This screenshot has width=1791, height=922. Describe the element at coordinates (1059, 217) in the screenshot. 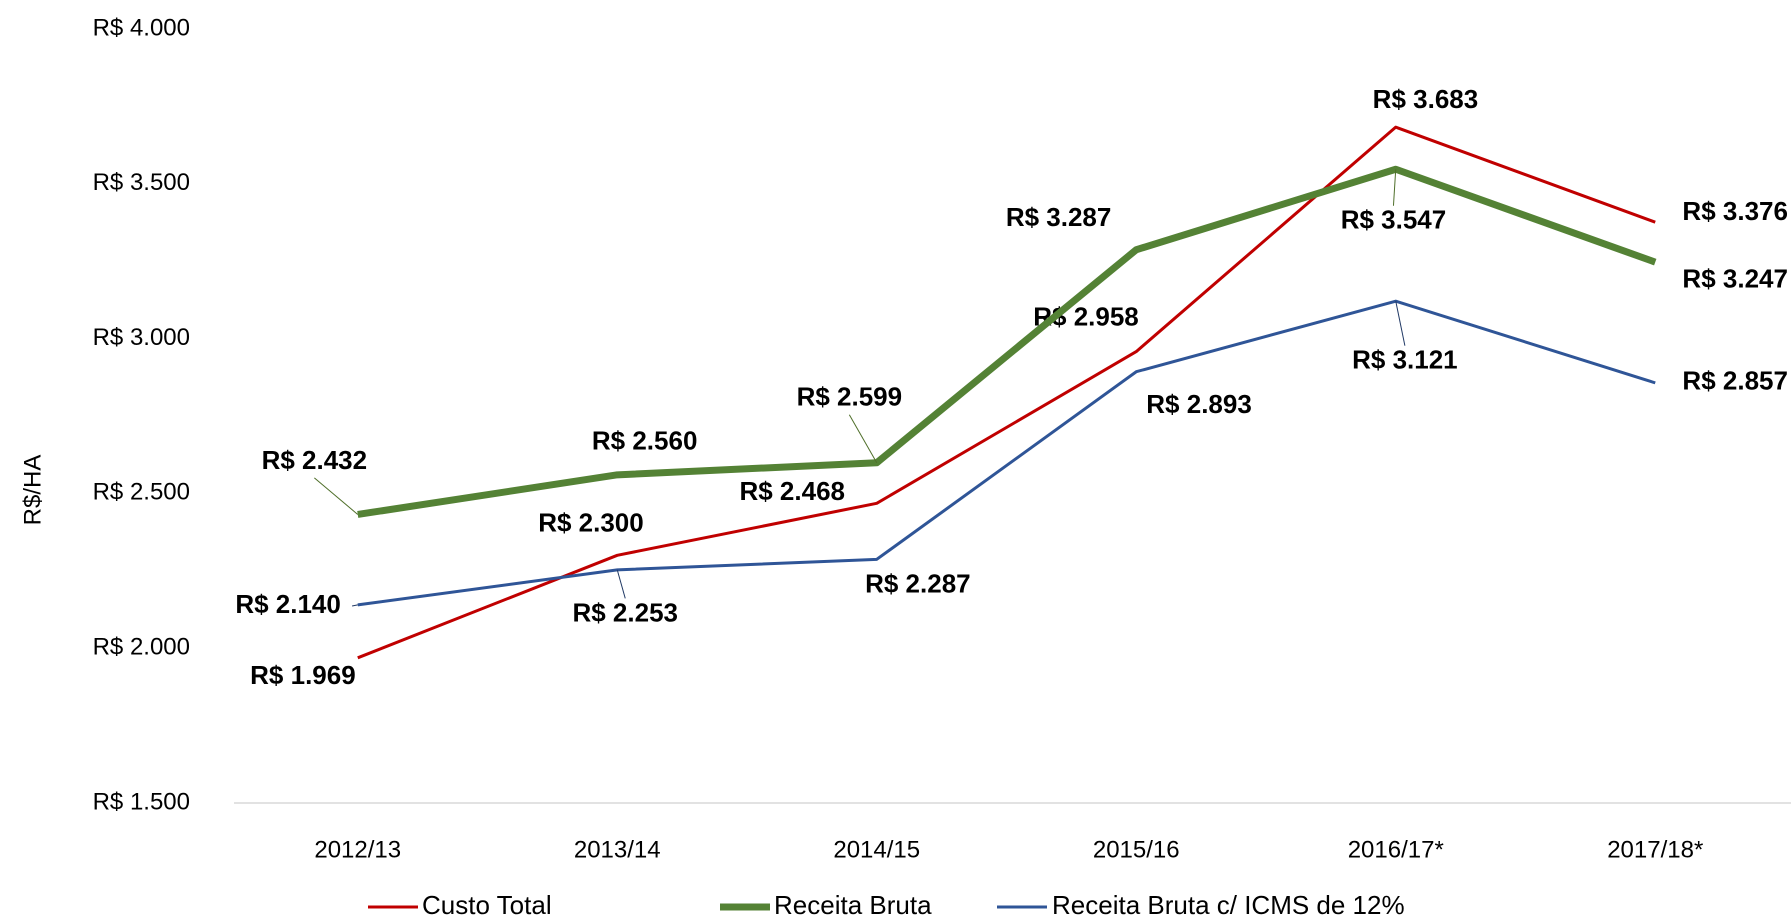

I see `data-label: R$ 3.287` at that location.